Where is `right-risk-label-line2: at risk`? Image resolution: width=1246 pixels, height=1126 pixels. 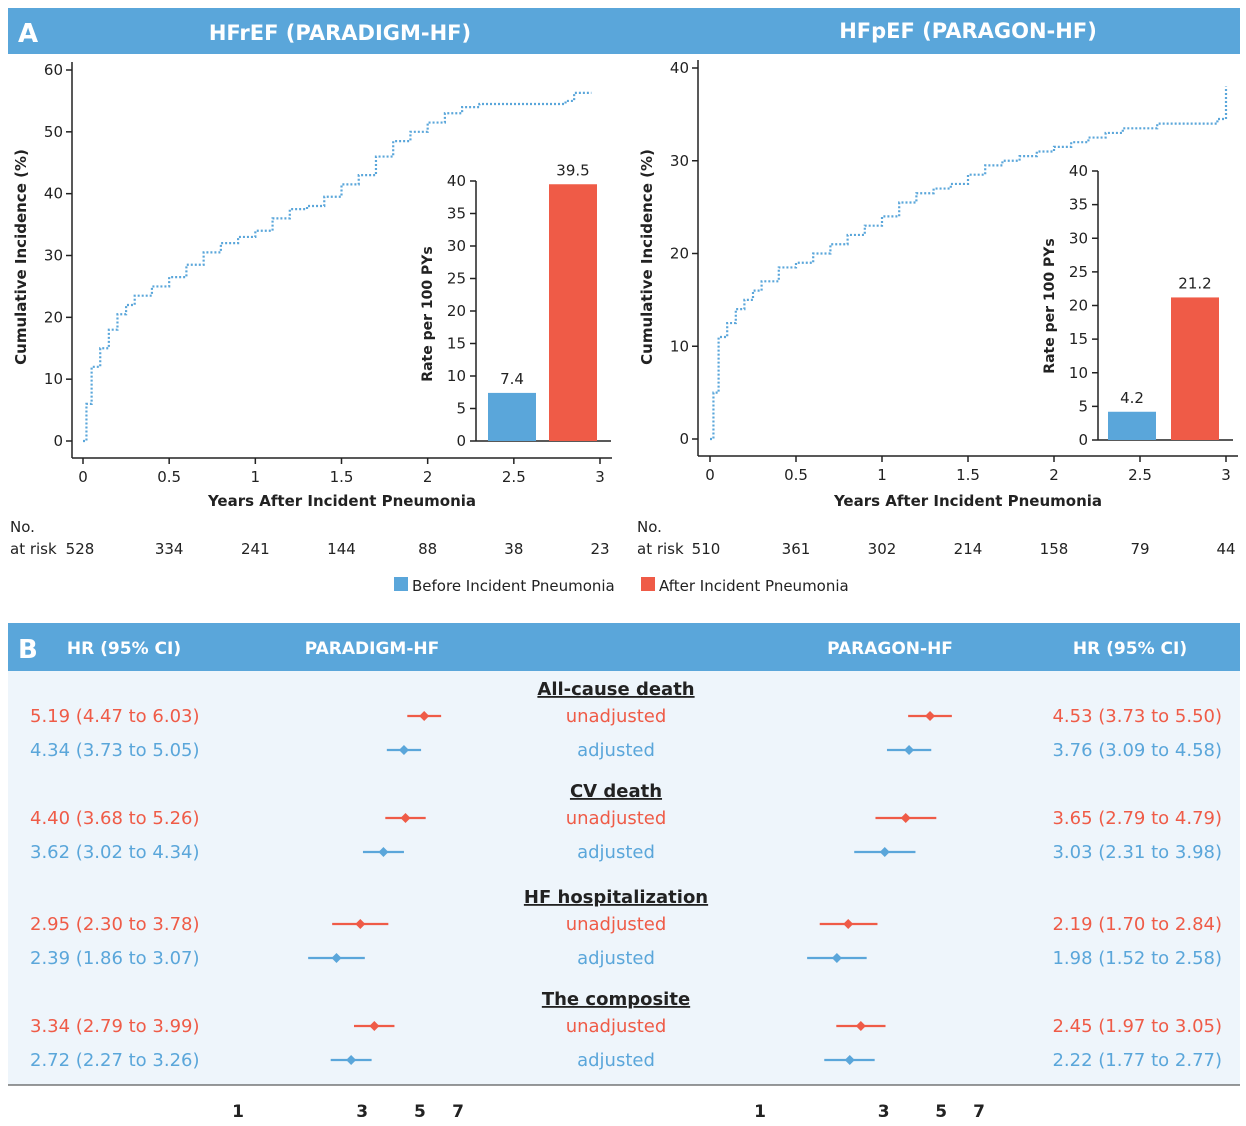
right-risk-label-line2: at risk is located at coordinates (660, 549).